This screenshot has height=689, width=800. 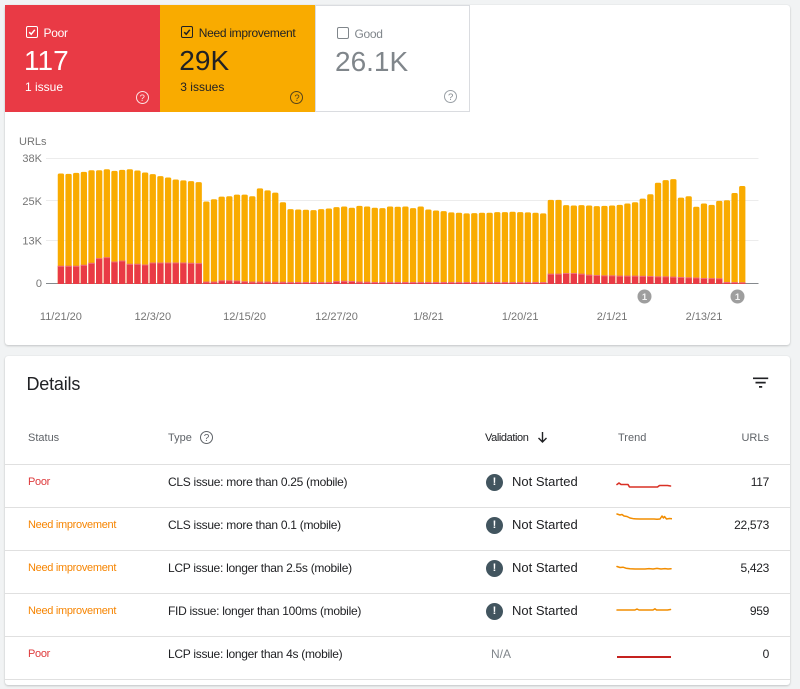 I want to click on svg-text: 12/15/20, so click(x=244, y=317).